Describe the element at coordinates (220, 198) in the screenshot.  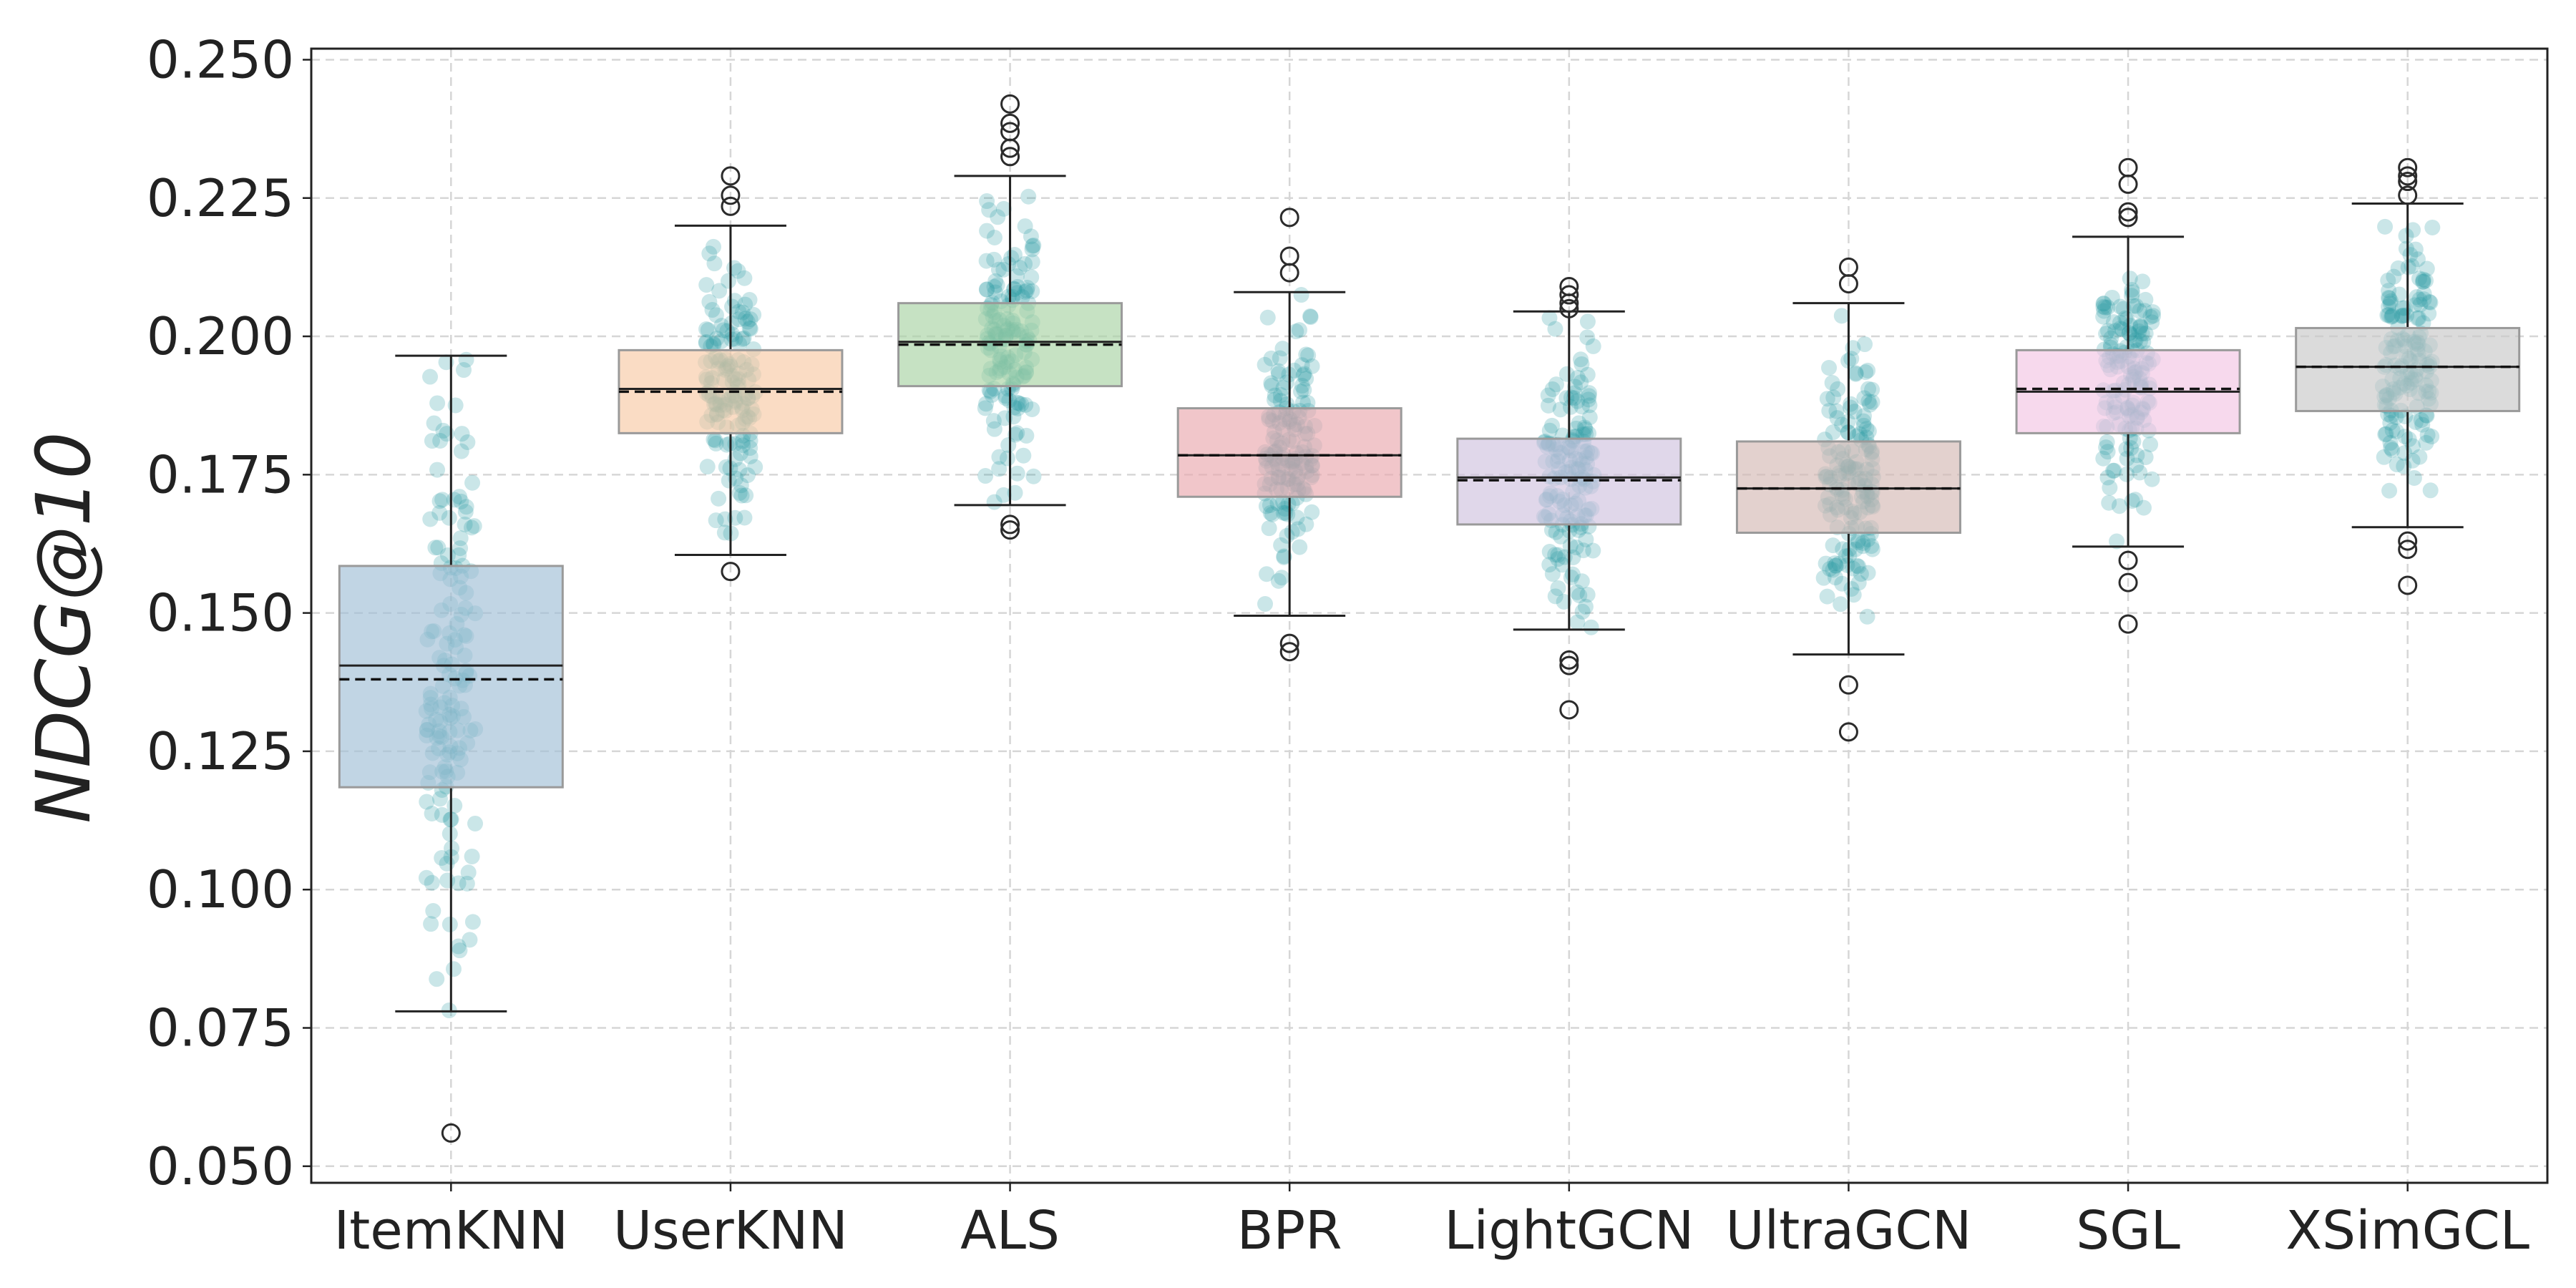
I see `y-tick-label: 0.225` at that location.